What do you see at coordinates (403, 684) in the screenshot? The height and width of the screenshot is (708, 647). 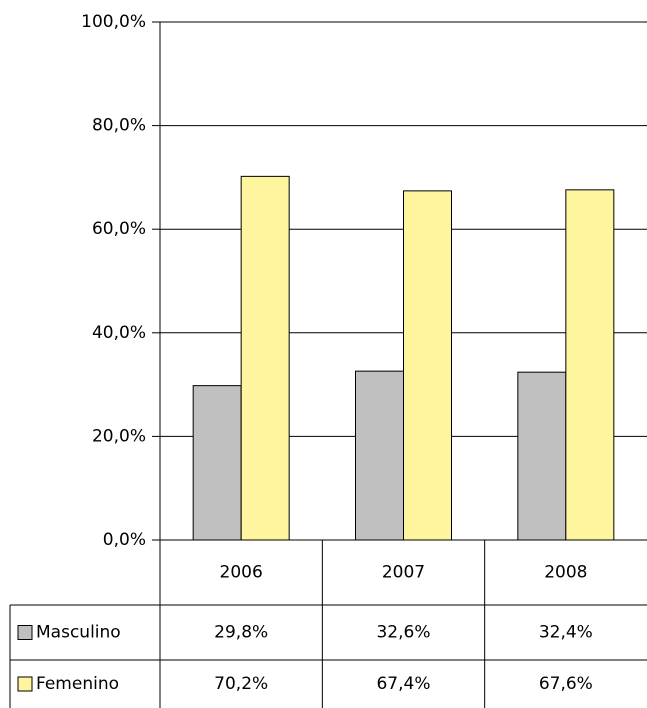 I see `table-value: 67,4%` at bounding box center [403, 684].